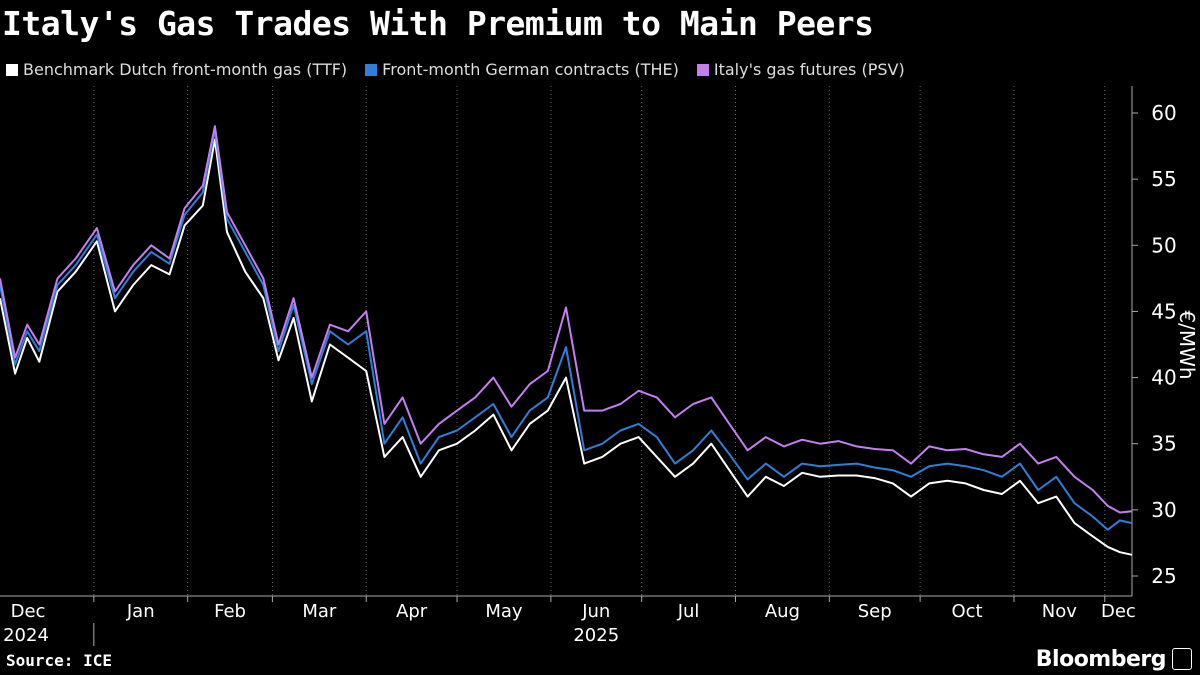 This screenshot has height=675, width=1200. Describe the element at coordinates (140, 611) in the screenshot. I see `x-tick-label: Jan` at that location.